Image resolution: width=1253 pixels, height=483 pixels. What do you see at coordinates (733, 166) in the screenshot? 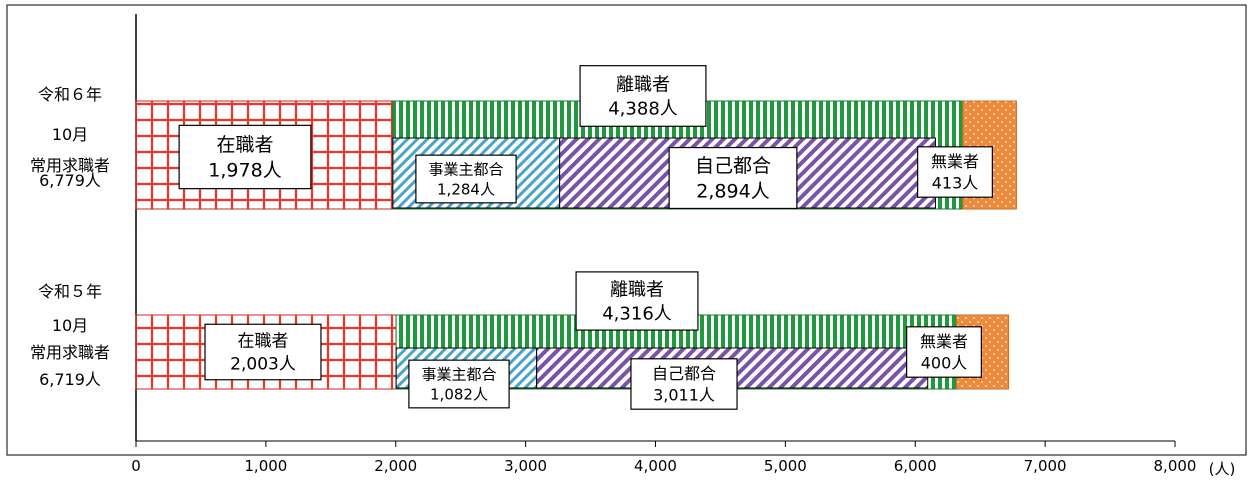
I see `row-1-label-voluntary-text: 自己都合` at bounding box center [733, 166].